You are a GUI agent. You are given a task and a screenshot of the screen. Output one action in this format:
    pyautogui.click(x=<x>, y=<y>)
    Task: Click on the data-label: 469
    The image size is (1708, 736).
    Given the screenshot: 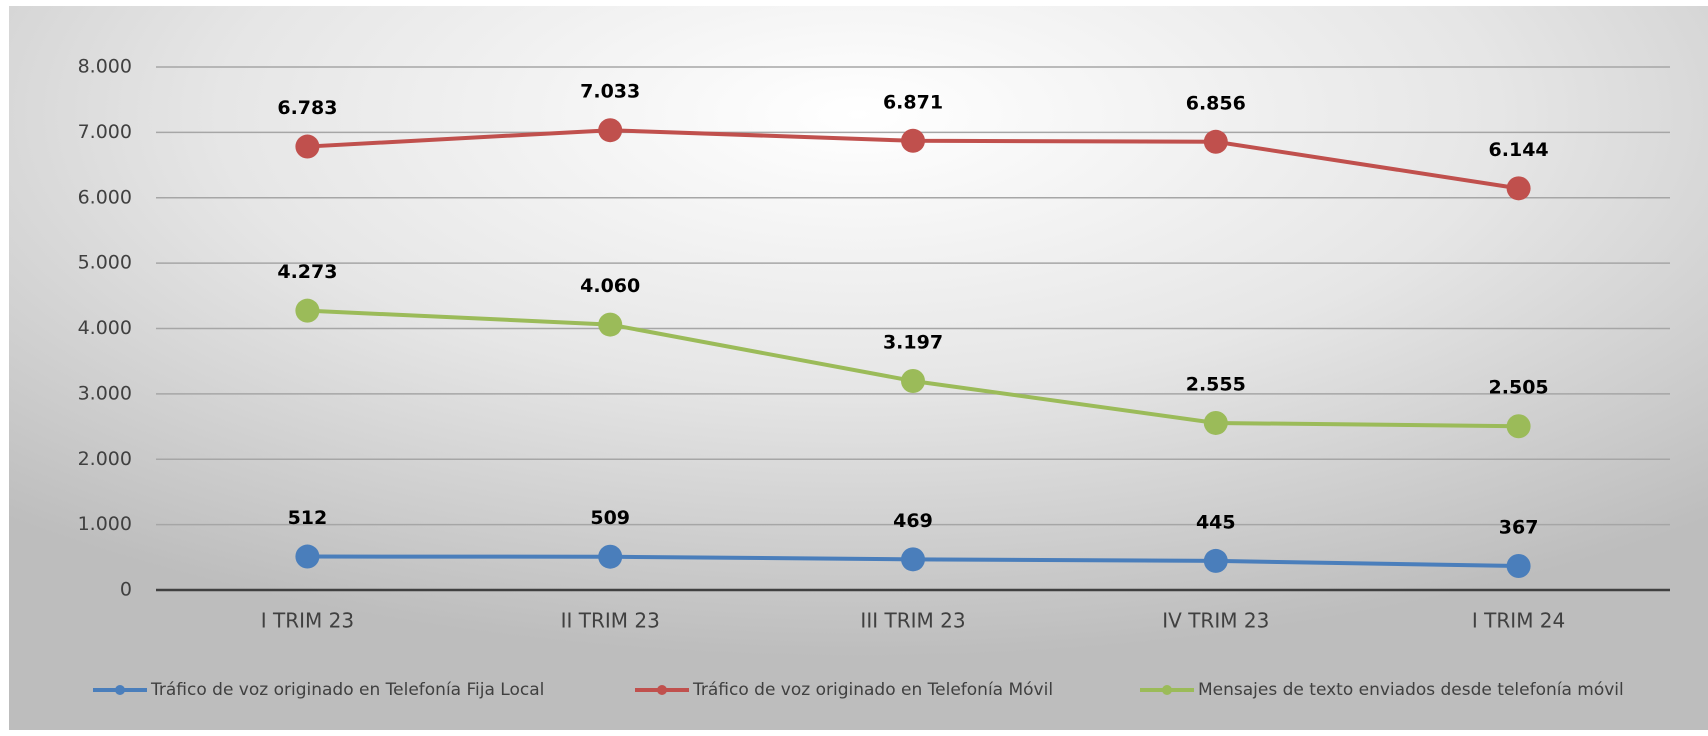 What is the action you would take?
    pyautogui.click(x=913, y=521)
    